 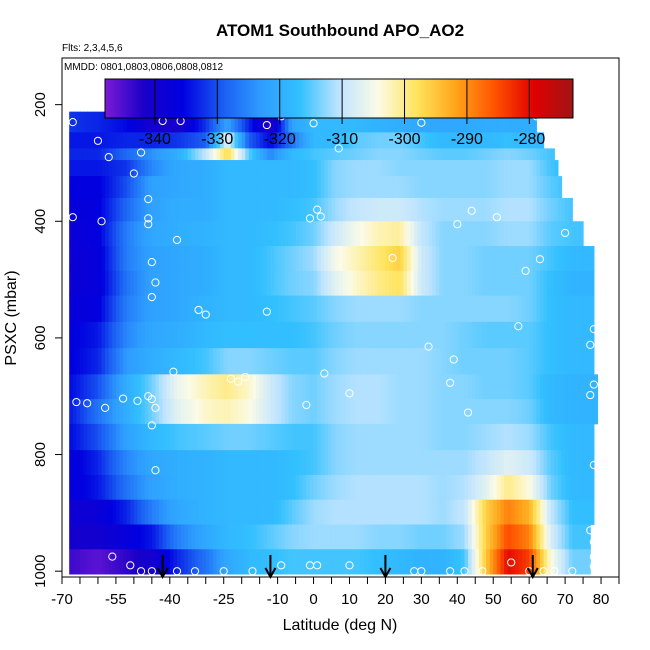 I want to click on flight-arrow, so click(x=532, y=567).